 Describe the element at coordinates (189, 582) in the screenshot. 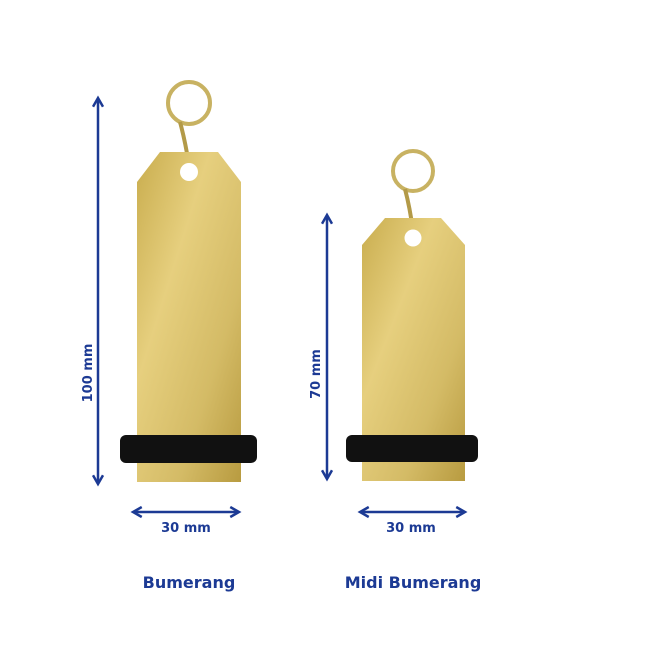

I see `product-name-bumerang: Bumerang` at that location.